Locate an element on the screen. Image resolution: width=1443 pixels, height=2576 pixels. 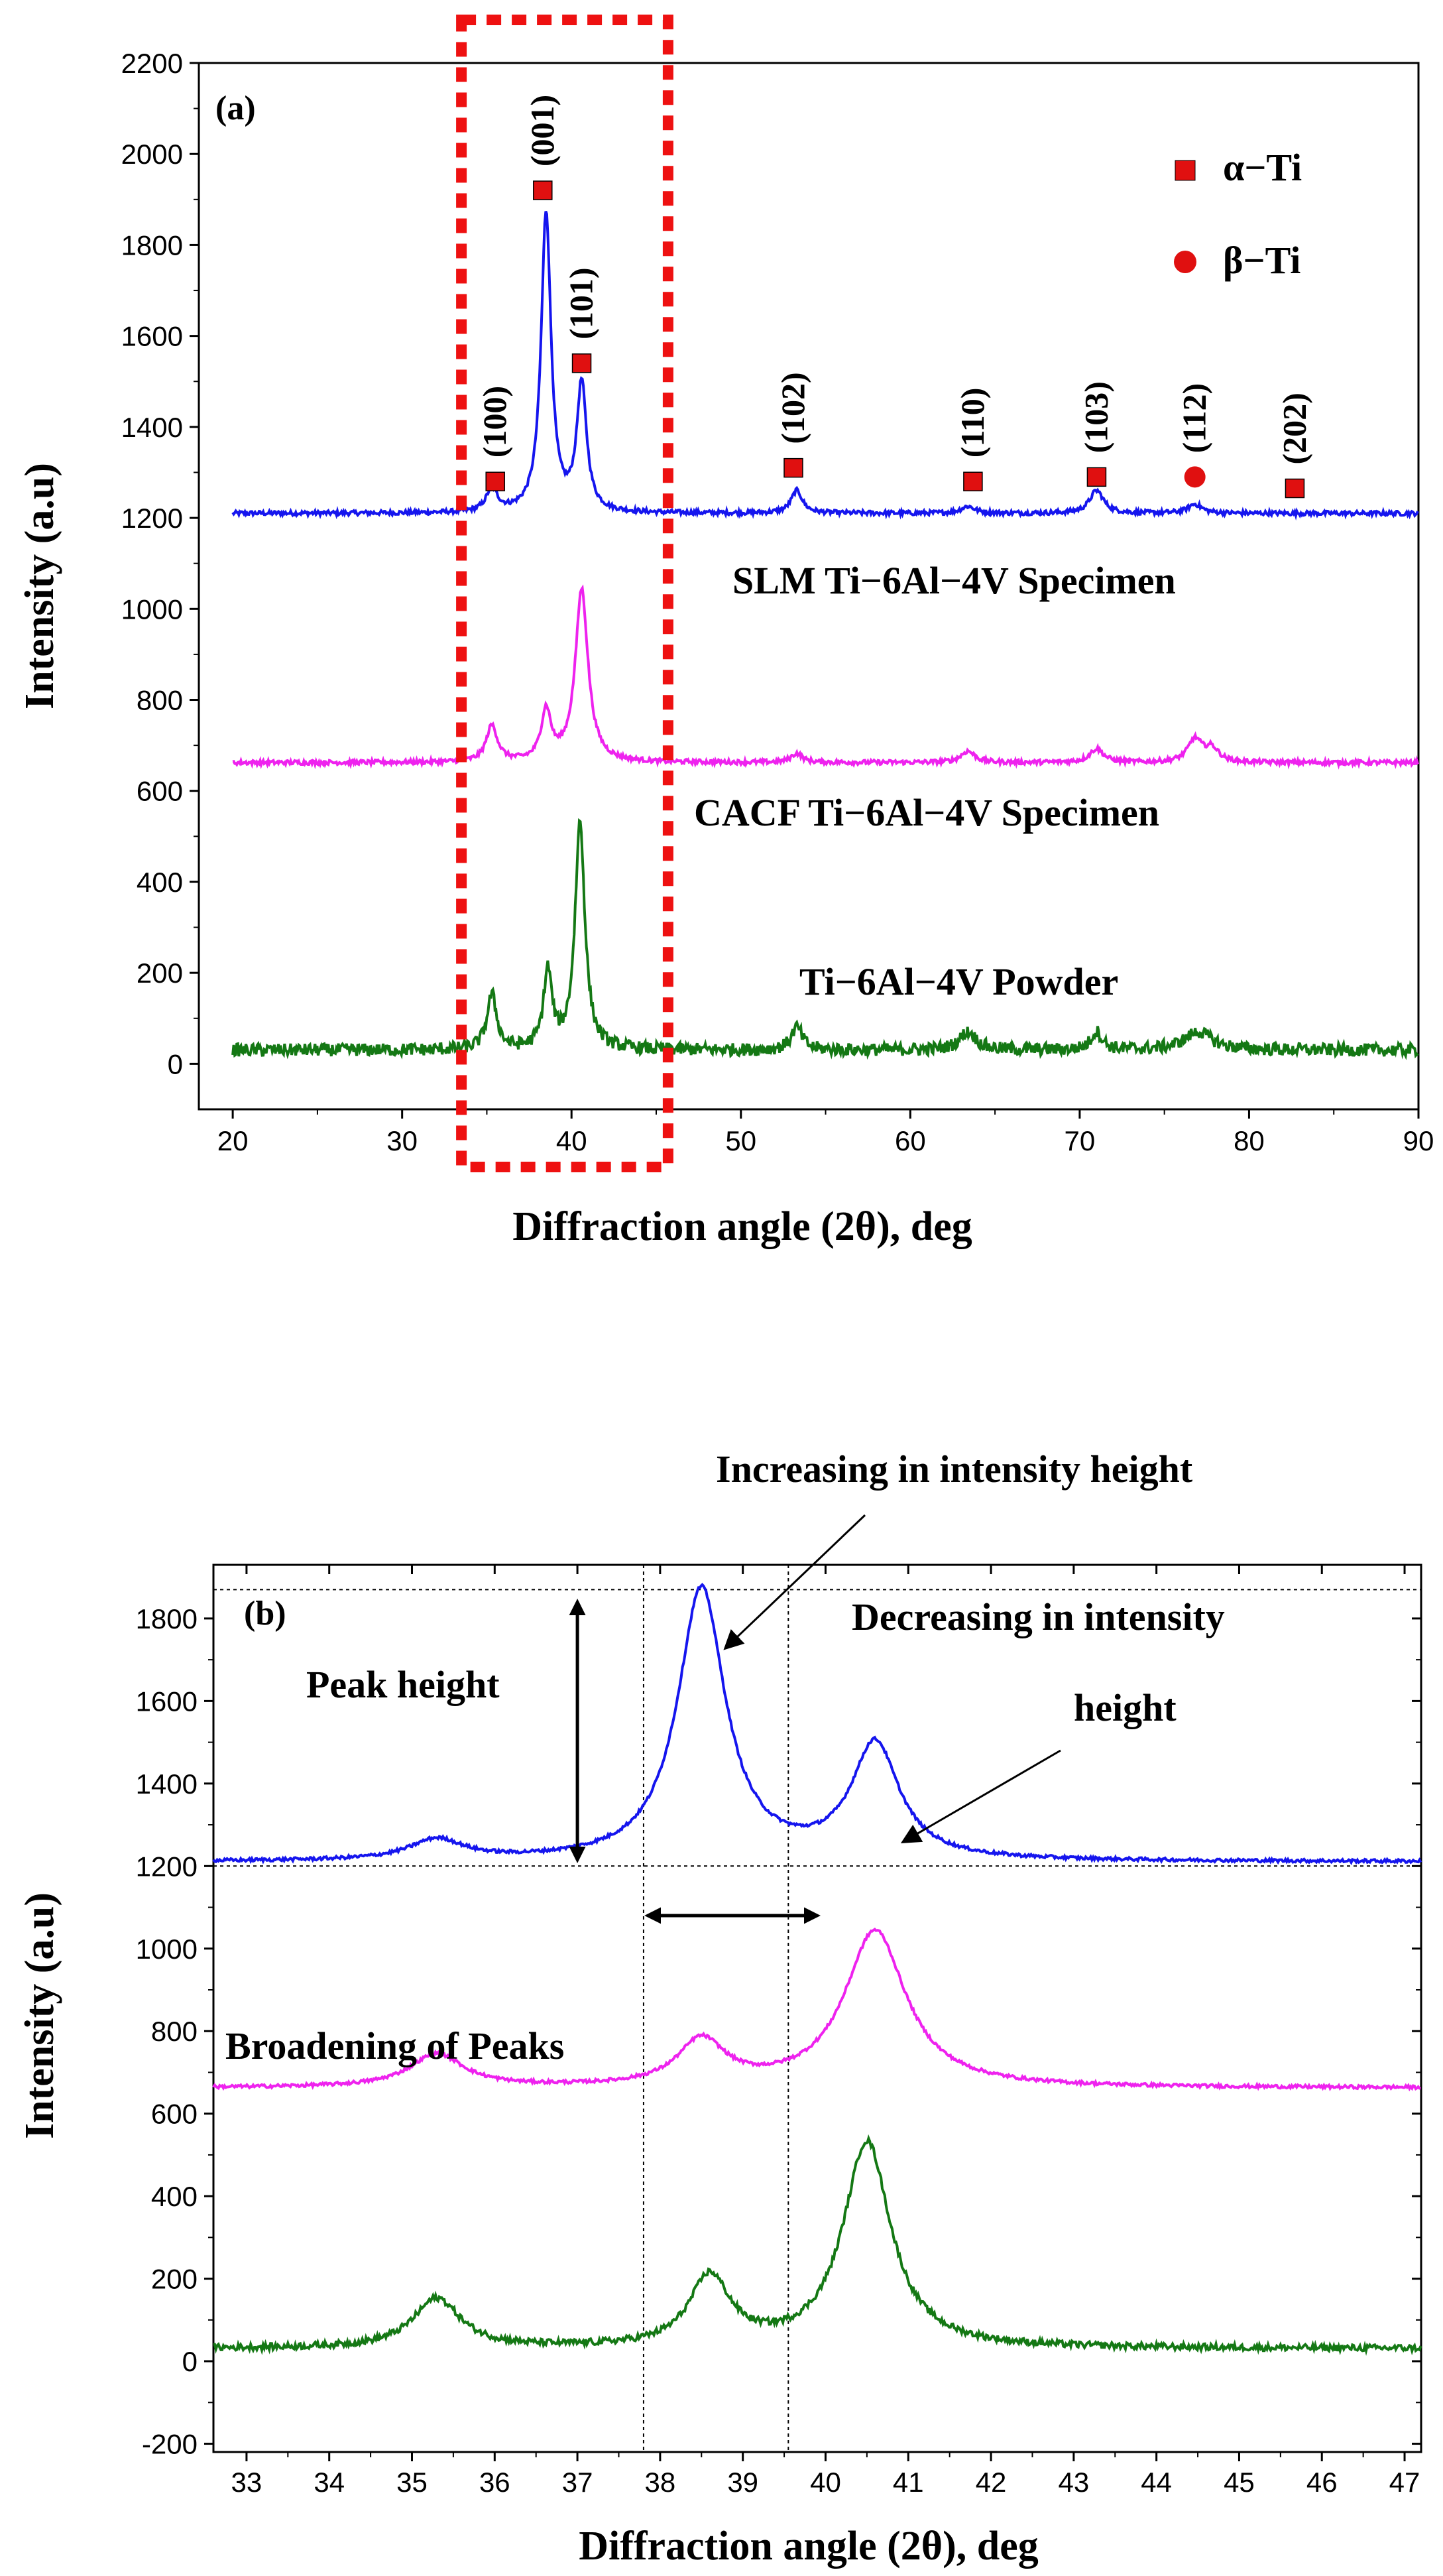
b-x-tick-label: 37 is located at coordinates (577, 2482).